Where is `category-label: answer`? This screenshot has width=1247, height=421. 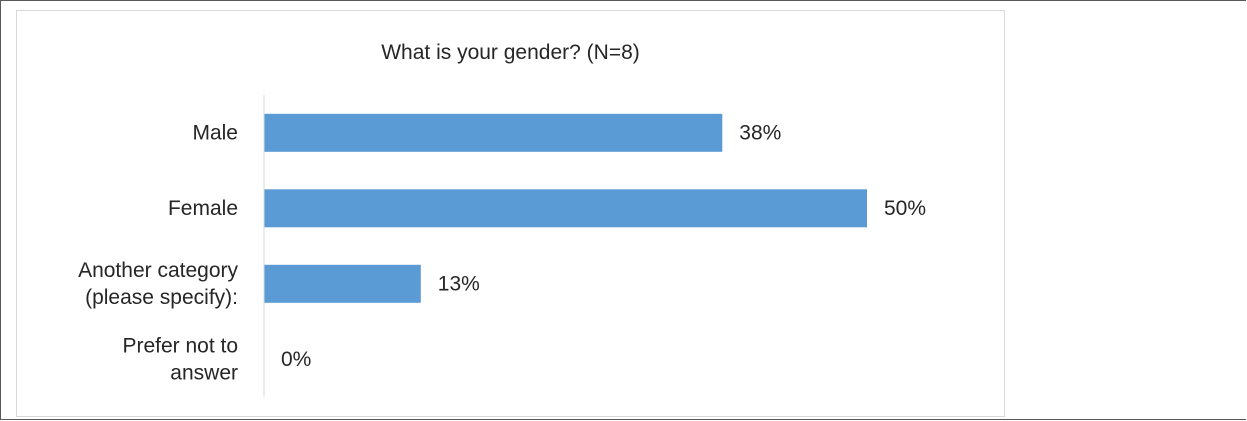 category-label: answer is located at coordinates (204, 372).